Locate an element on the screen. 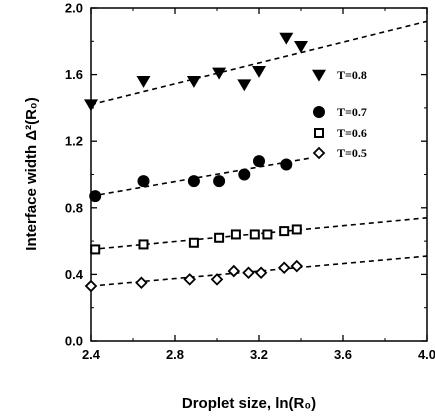 The image size is (435, 419). legend-item-t-0-5: T=0.5 is located at coordinates (339, 153).